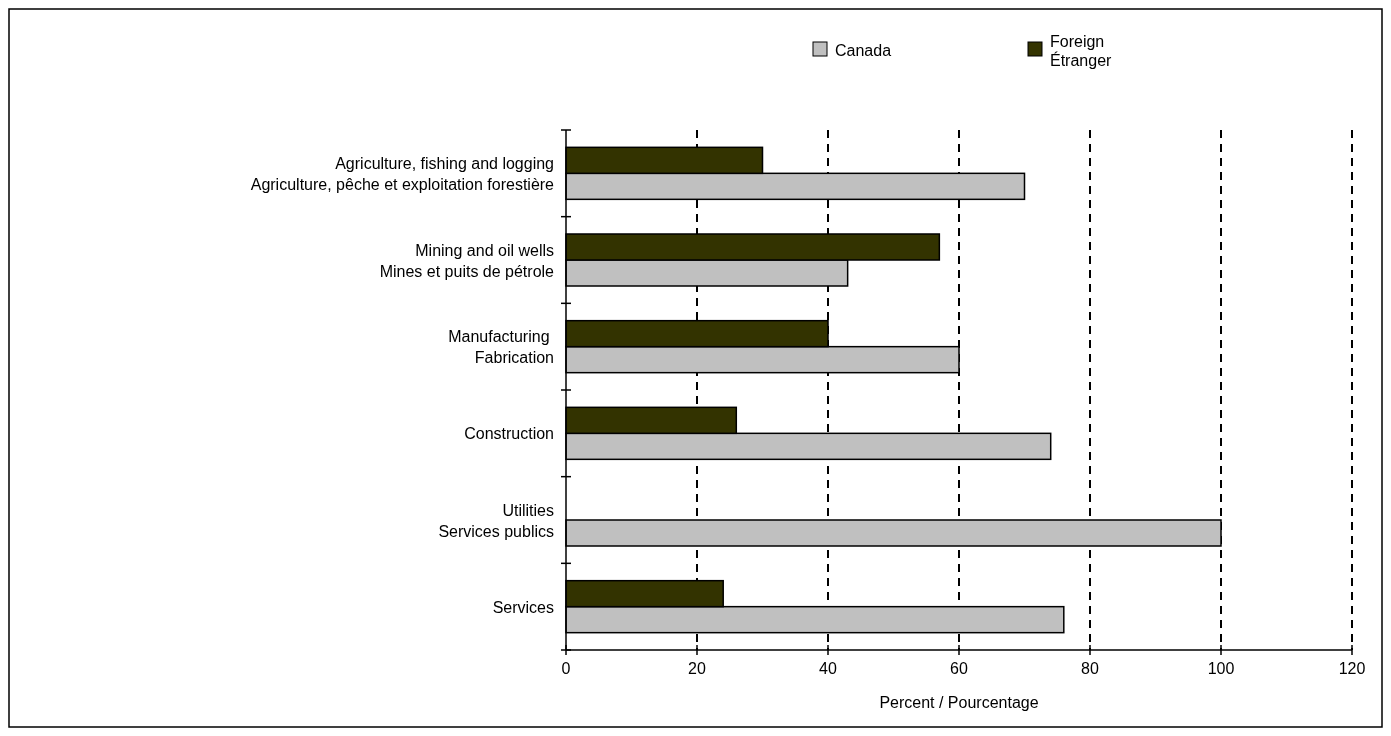  Describe the element at coordinates (959, 668) in the screenshot. I see `x-tick-label: 60` at that location.